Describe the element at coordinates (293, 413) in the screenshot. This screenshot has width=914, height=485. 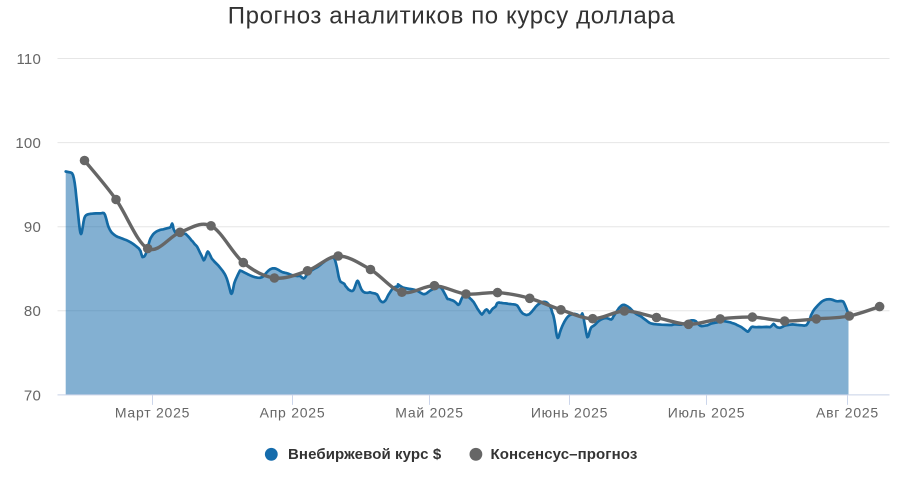
I see `svg-text: Апр 2025` at that location.